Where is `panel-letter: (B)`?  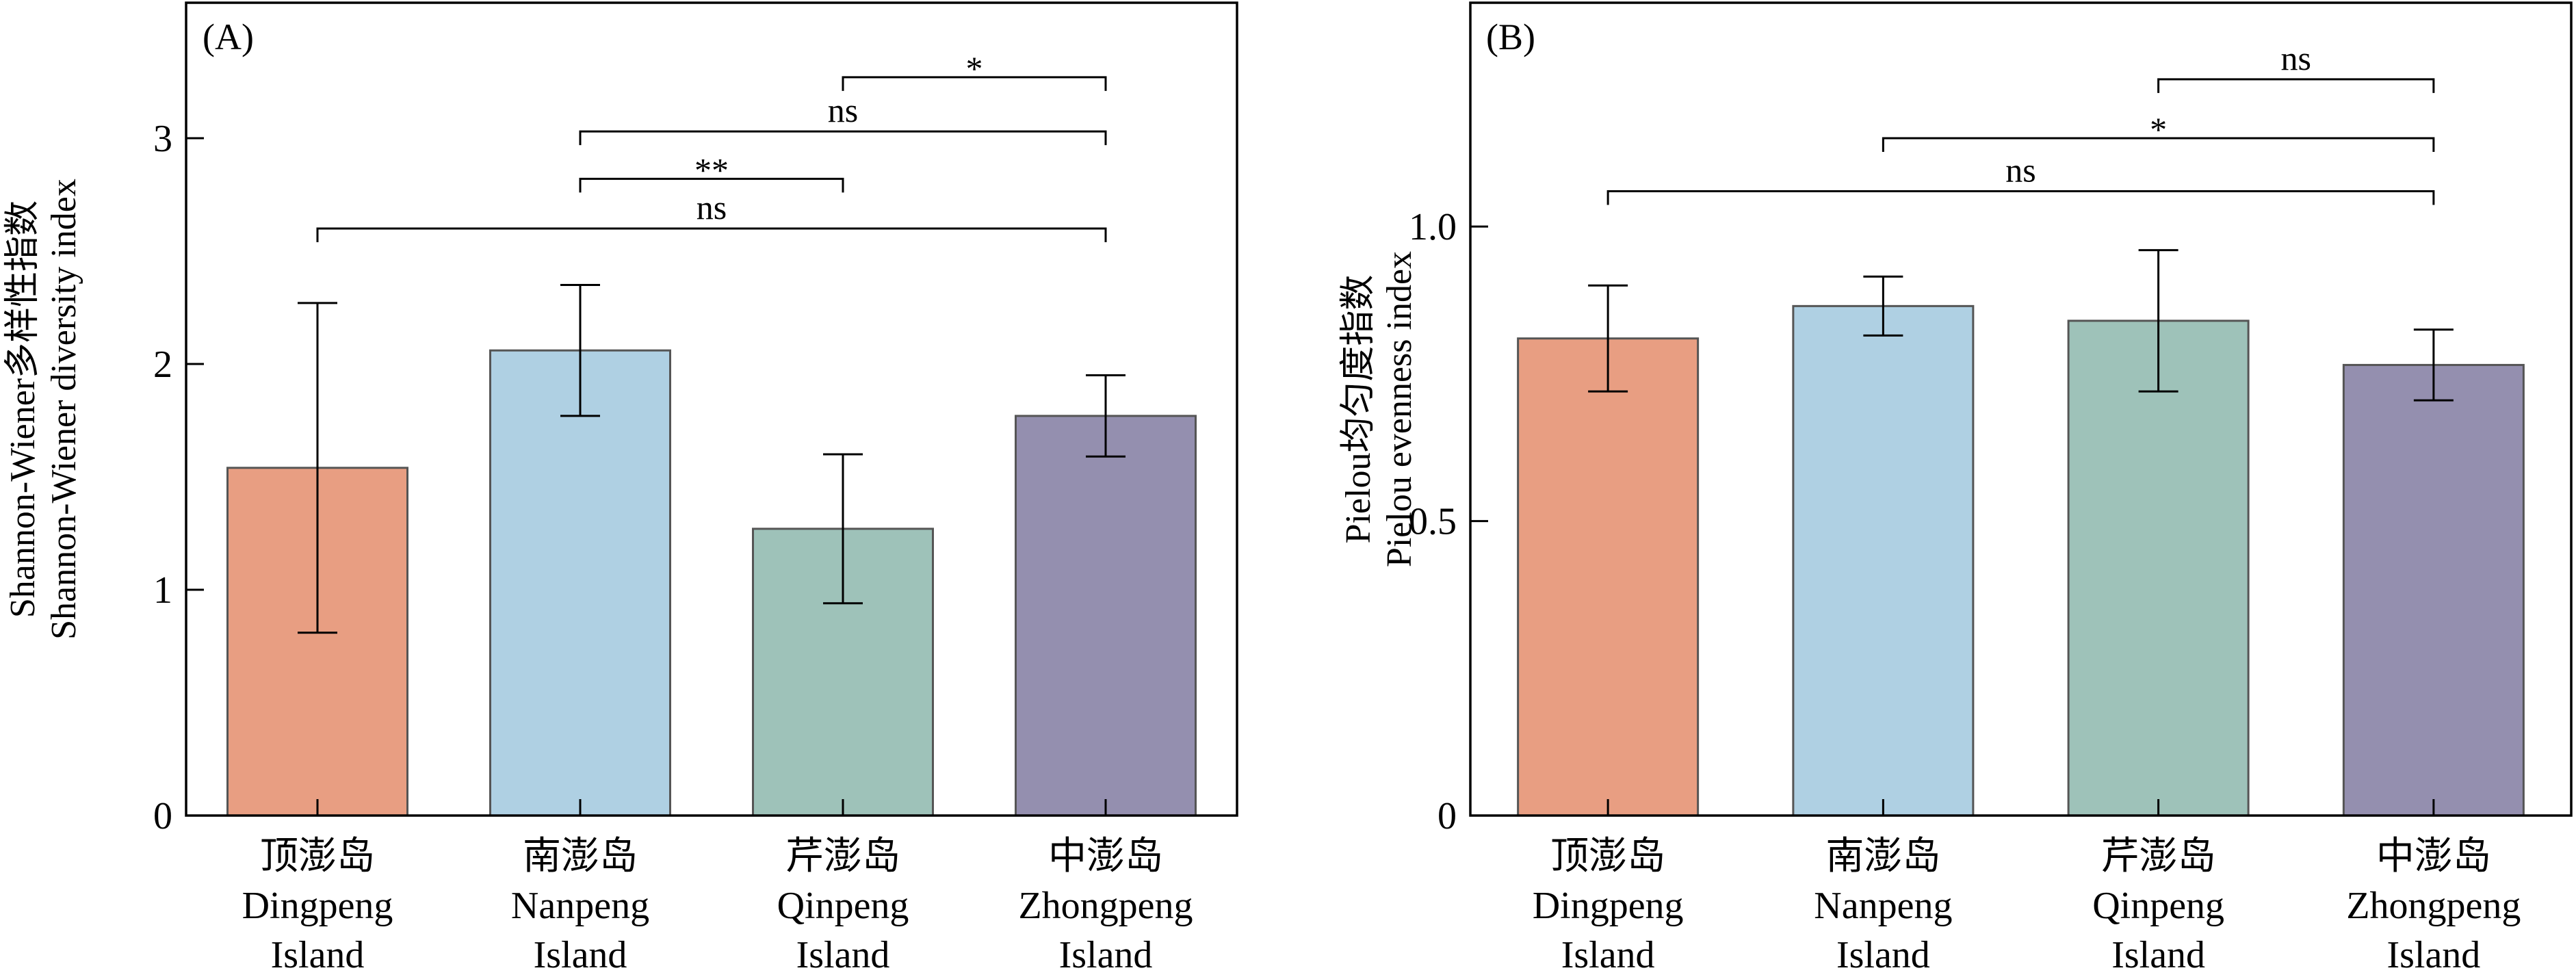
panel-letter: (B) is located at coordinates (1510, 36).